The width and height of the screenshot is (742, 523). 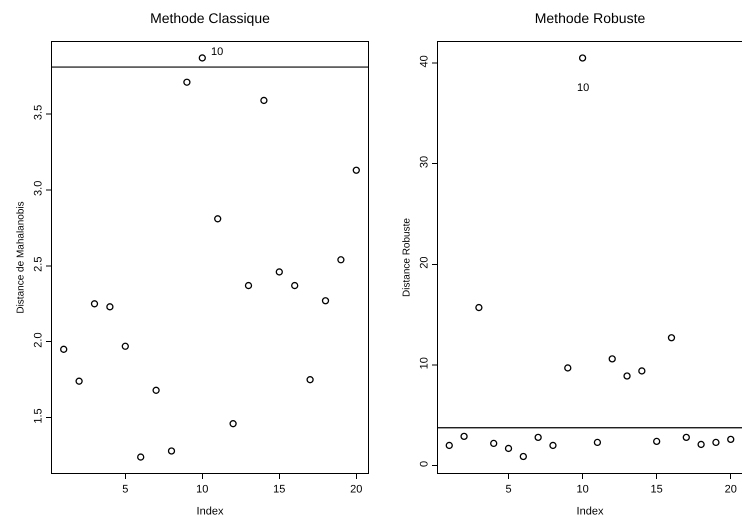 I want to click on y-axis-title: Distance Robuste, so click(x=407, y=257).